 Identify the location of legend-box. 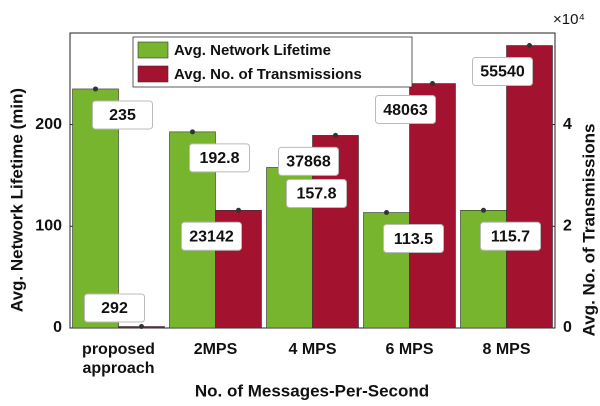
(272, 62).